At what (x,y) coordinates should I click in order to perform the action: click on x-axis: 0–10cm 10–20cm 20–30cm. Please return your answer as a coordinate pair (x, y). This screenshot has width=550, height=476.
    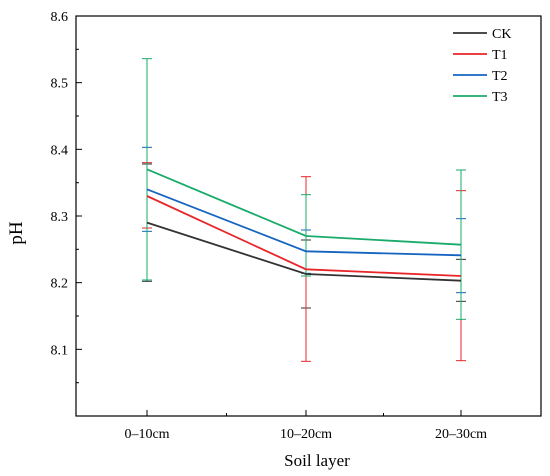
    Looking at the image, I should click on (305, 426).